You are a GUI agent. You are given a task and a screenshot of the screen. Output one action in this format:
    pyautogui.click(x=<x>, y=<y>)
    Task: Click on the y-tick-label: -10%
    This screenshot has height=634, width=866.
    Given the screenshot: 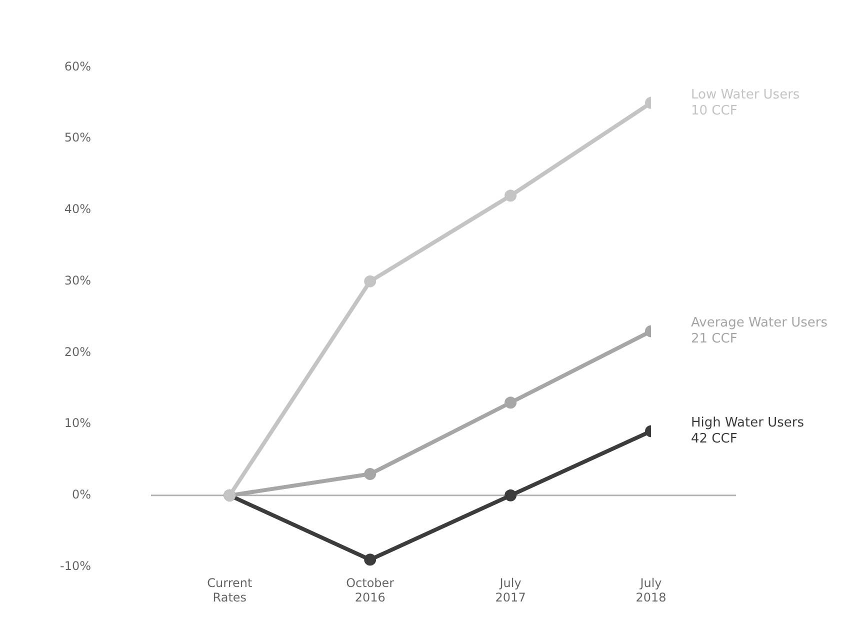 What is the action you would take?
    pyautogui.click(x=75, y=565)
    